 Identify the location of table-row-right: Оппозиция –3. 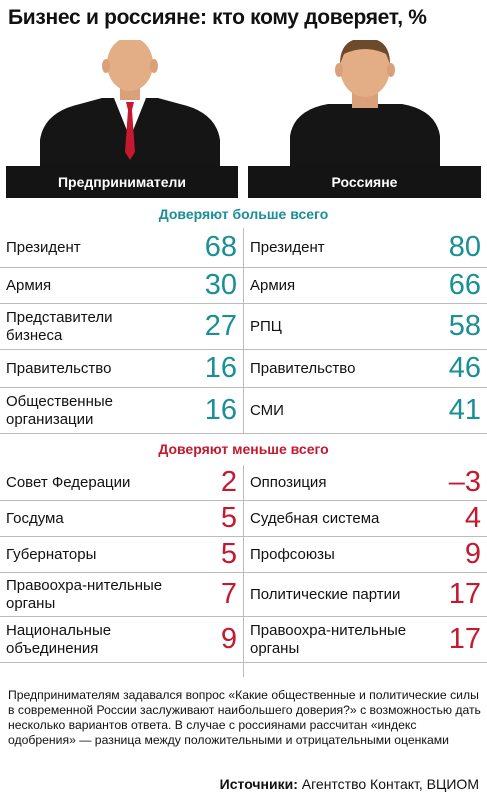
(365, 483).